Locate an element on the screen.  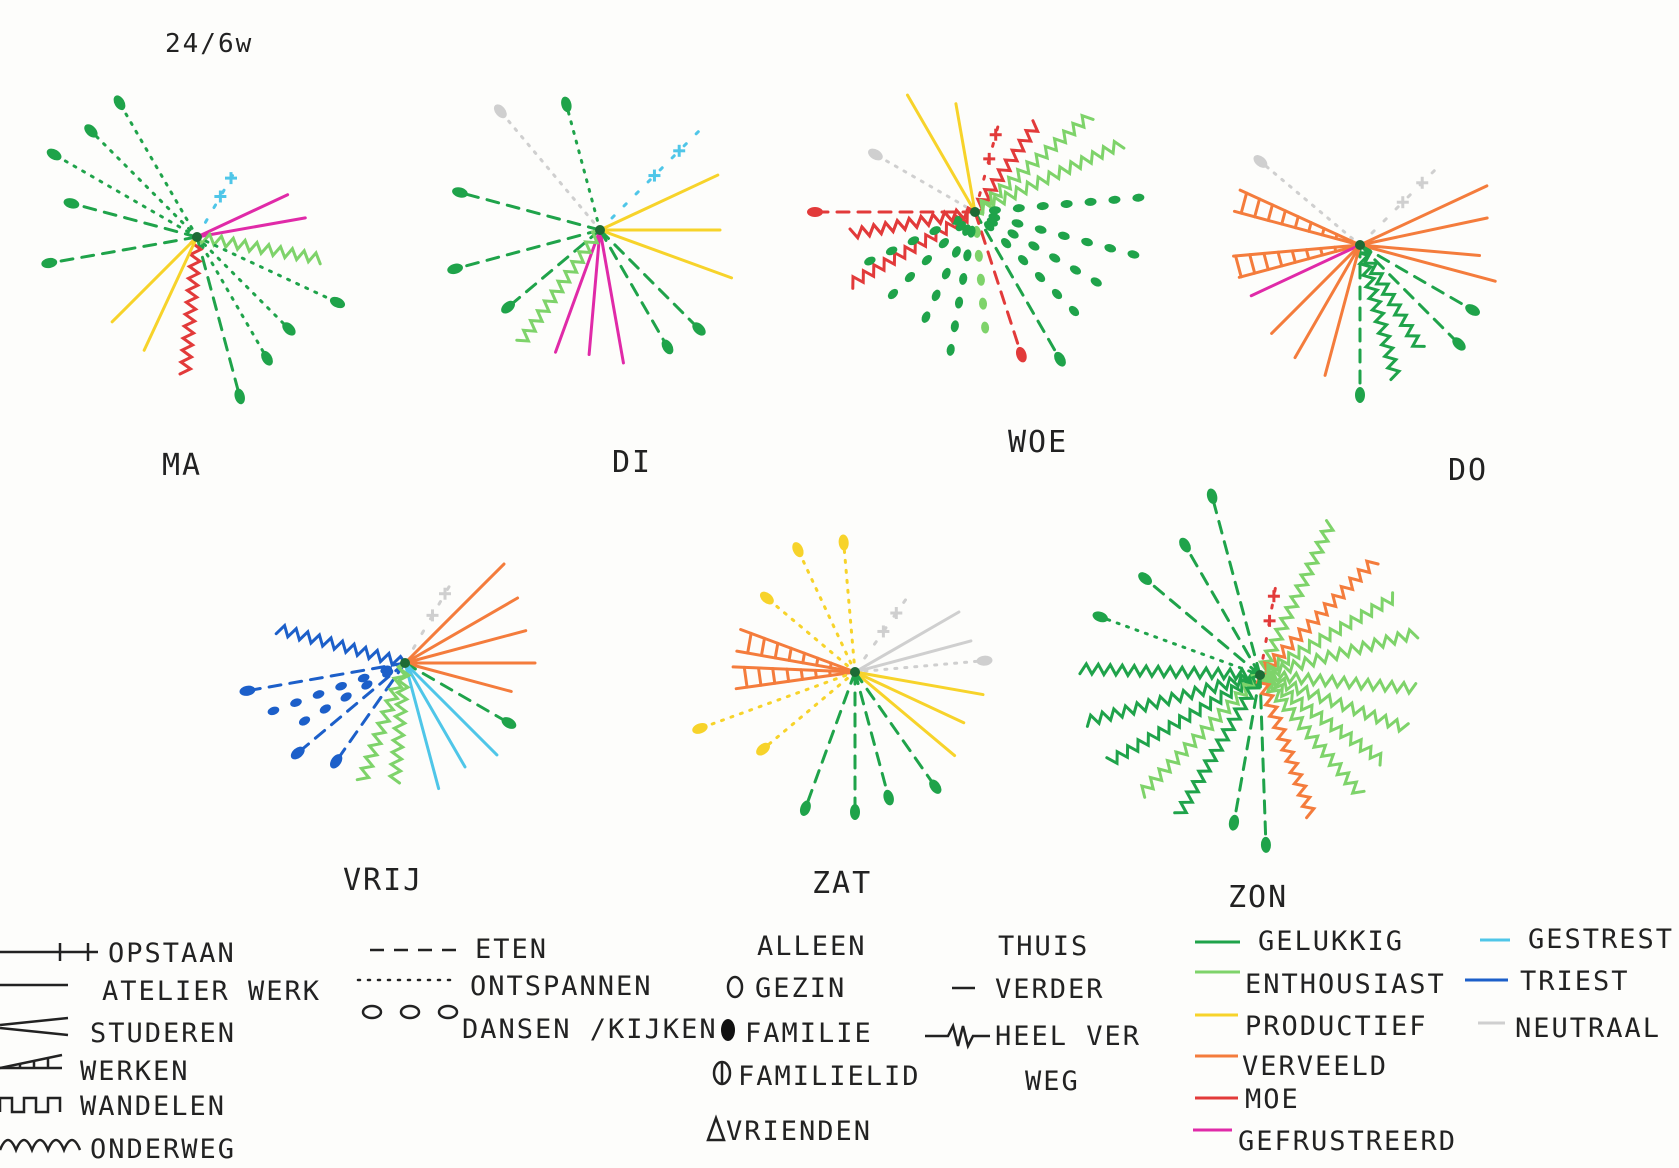
legend-company: ALLEEN GEZIN FAMILIE FAMILIELID VRIENDEN is located at coordinates (813, 1039).